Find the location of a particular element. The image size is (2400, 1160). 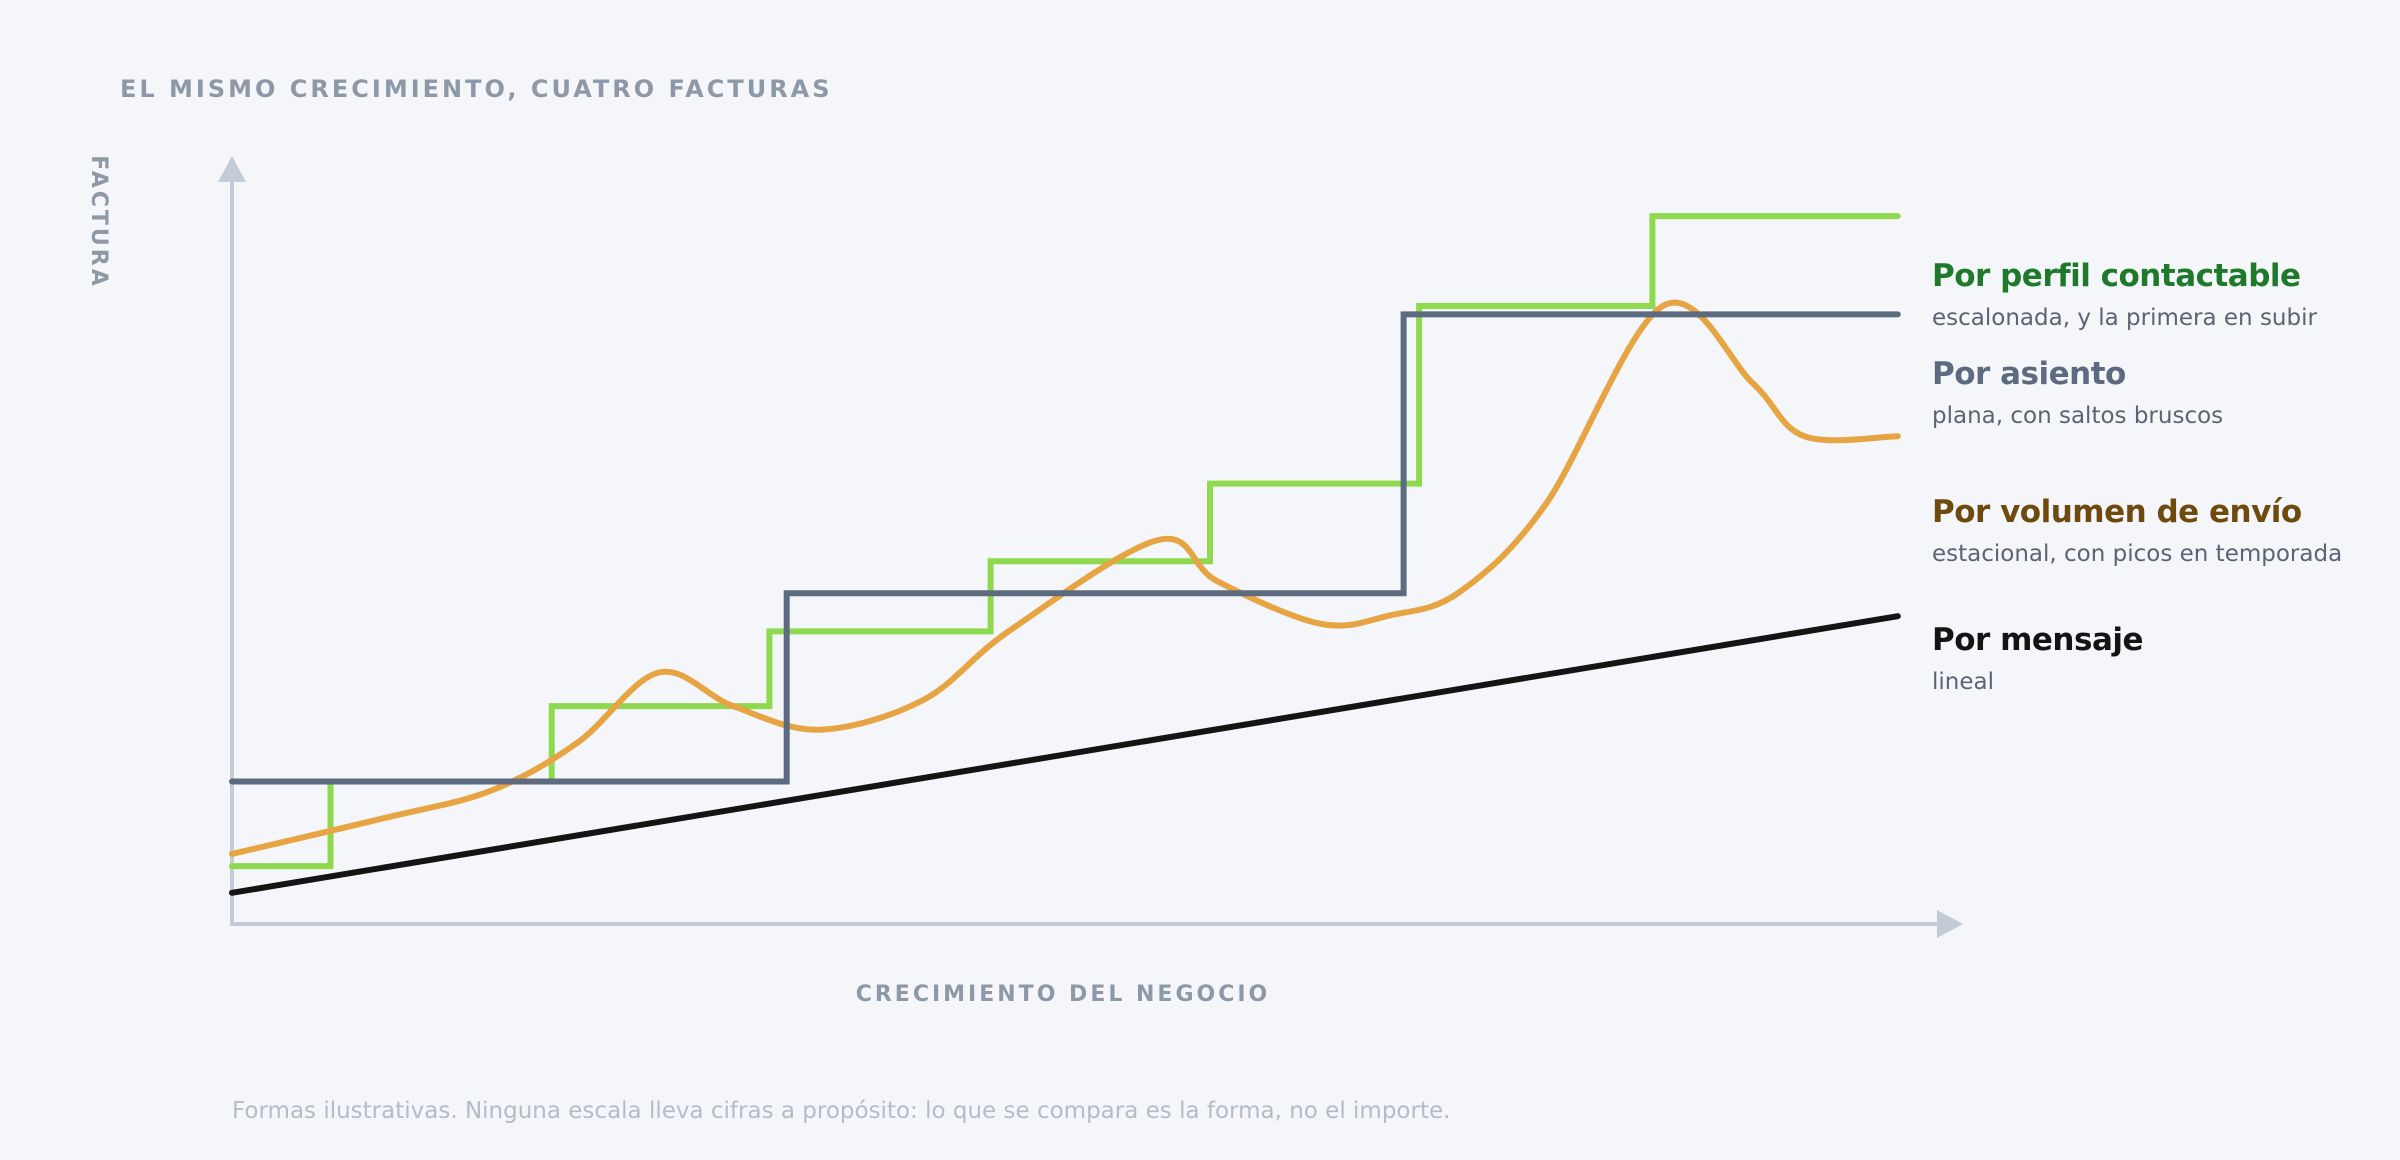

legend-title-por-volumen-de-envio: Por volumen de envío is located at coordinates (2117, 512).